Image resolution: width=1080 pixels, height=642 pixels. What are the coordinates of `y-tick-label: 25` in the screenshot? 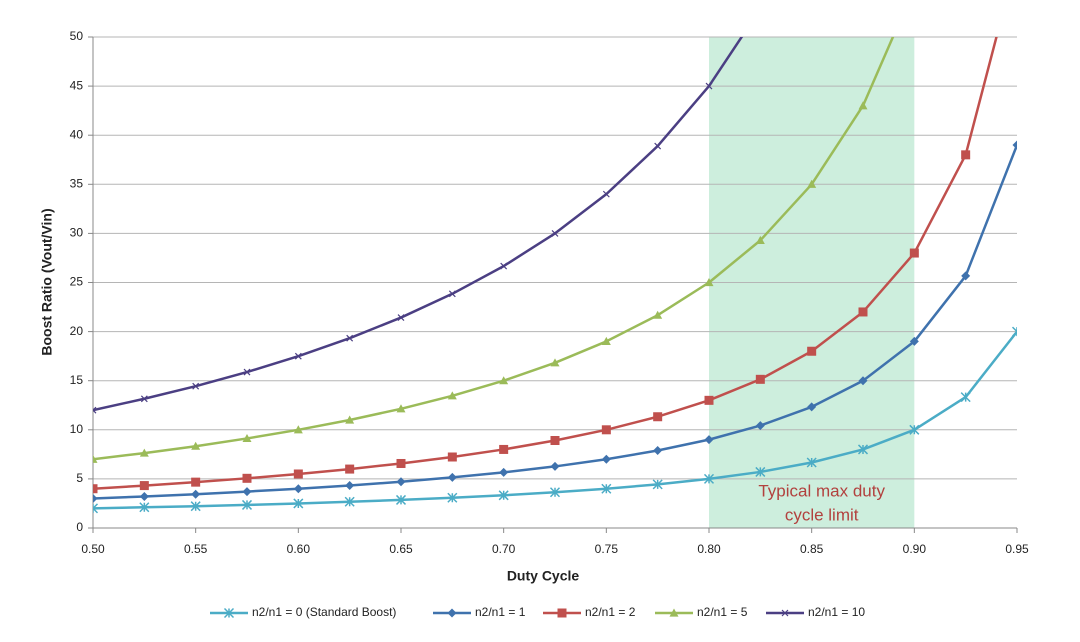 It's located at (77, 282).